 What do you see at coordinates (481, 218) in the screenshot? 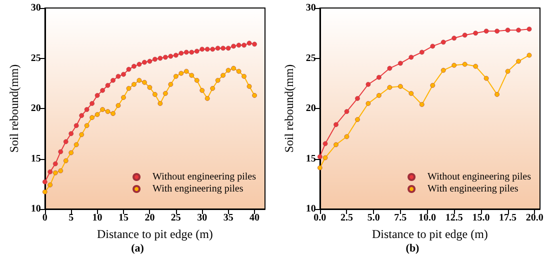
I see `x-tick-label: 15.0` at bounding box center [481, 218].